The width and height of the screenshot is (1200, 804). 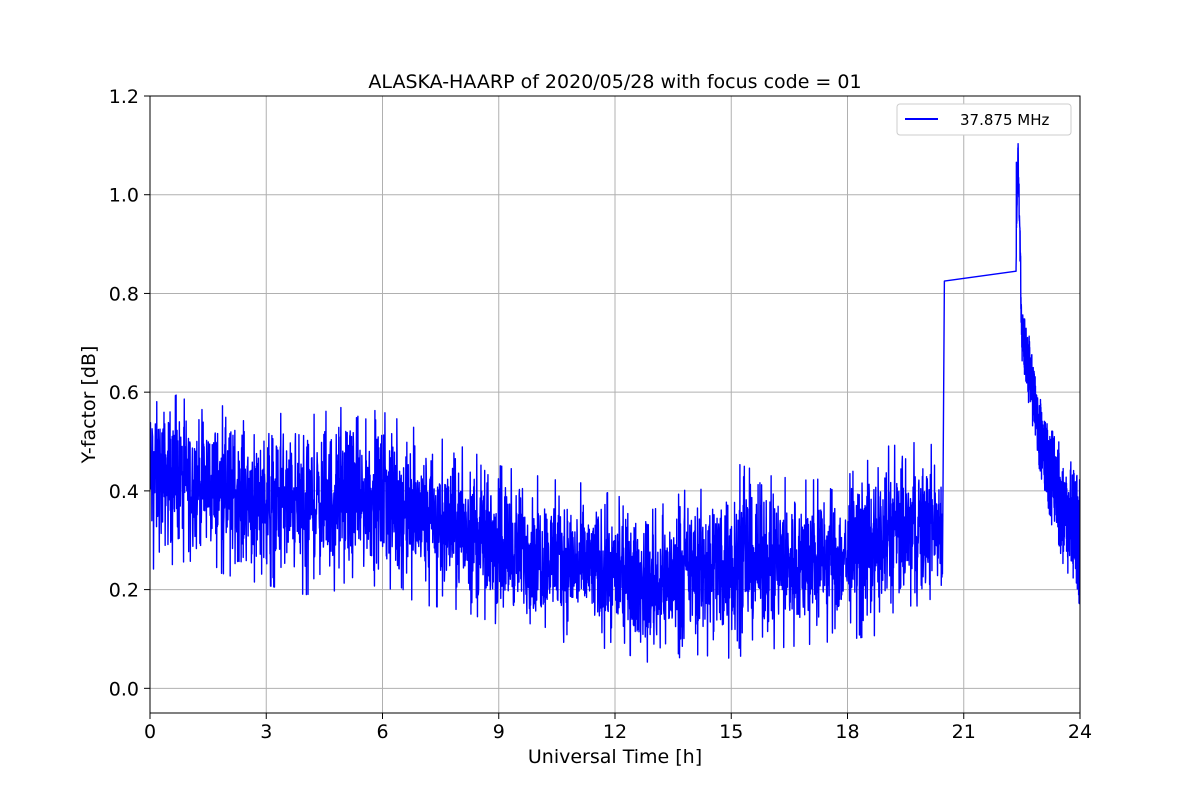 I want to click on y-tick-label: 1.2, so click(x=124, y=97).